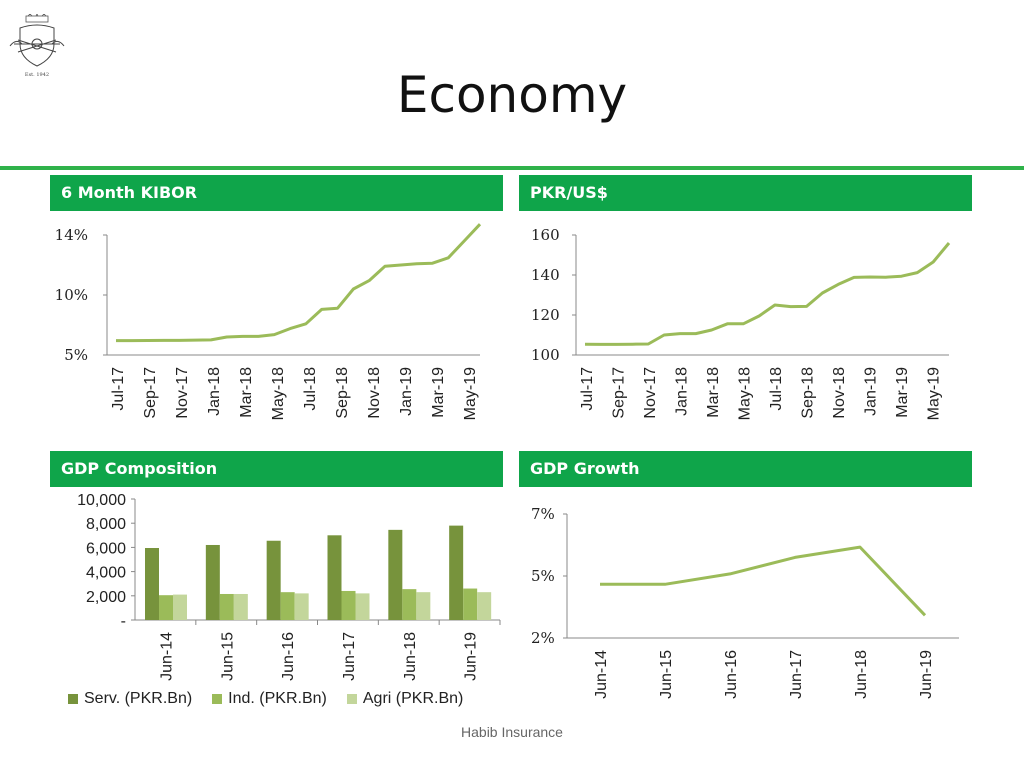 The height and width of the screenshot is (768, 1024). I want to click on kibor-y-tick-label: 5%, so click(76, 355).